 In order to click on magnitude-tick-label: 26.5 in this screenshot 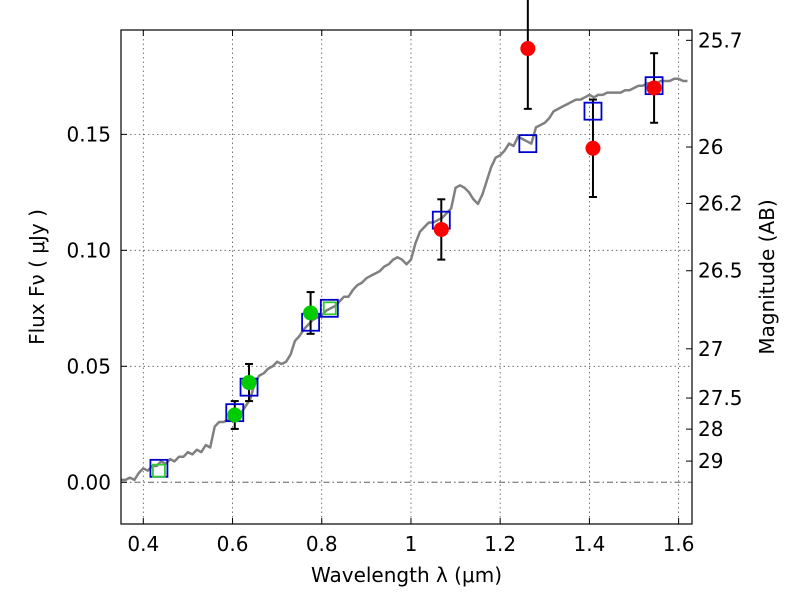, I will do `click(720, 271)`.